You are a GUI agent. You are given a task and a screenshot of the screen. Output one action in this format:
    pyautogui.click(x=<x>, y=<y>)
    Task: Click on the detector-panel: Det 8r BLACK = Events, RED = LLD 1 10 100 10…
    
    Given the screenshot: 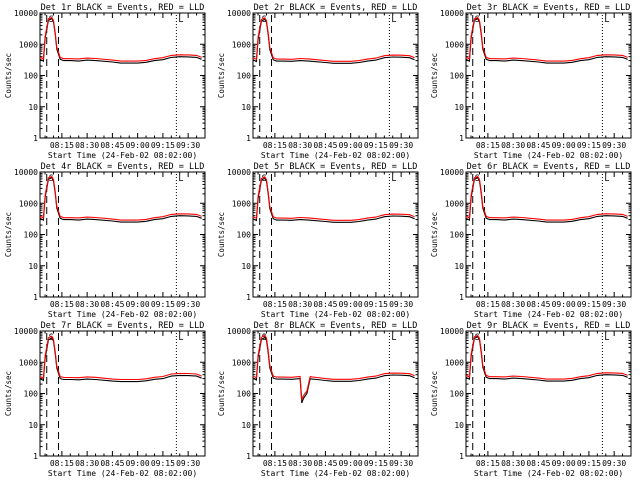 What is the action you would take?
    pyautogui.click(x=318, y=399)
    